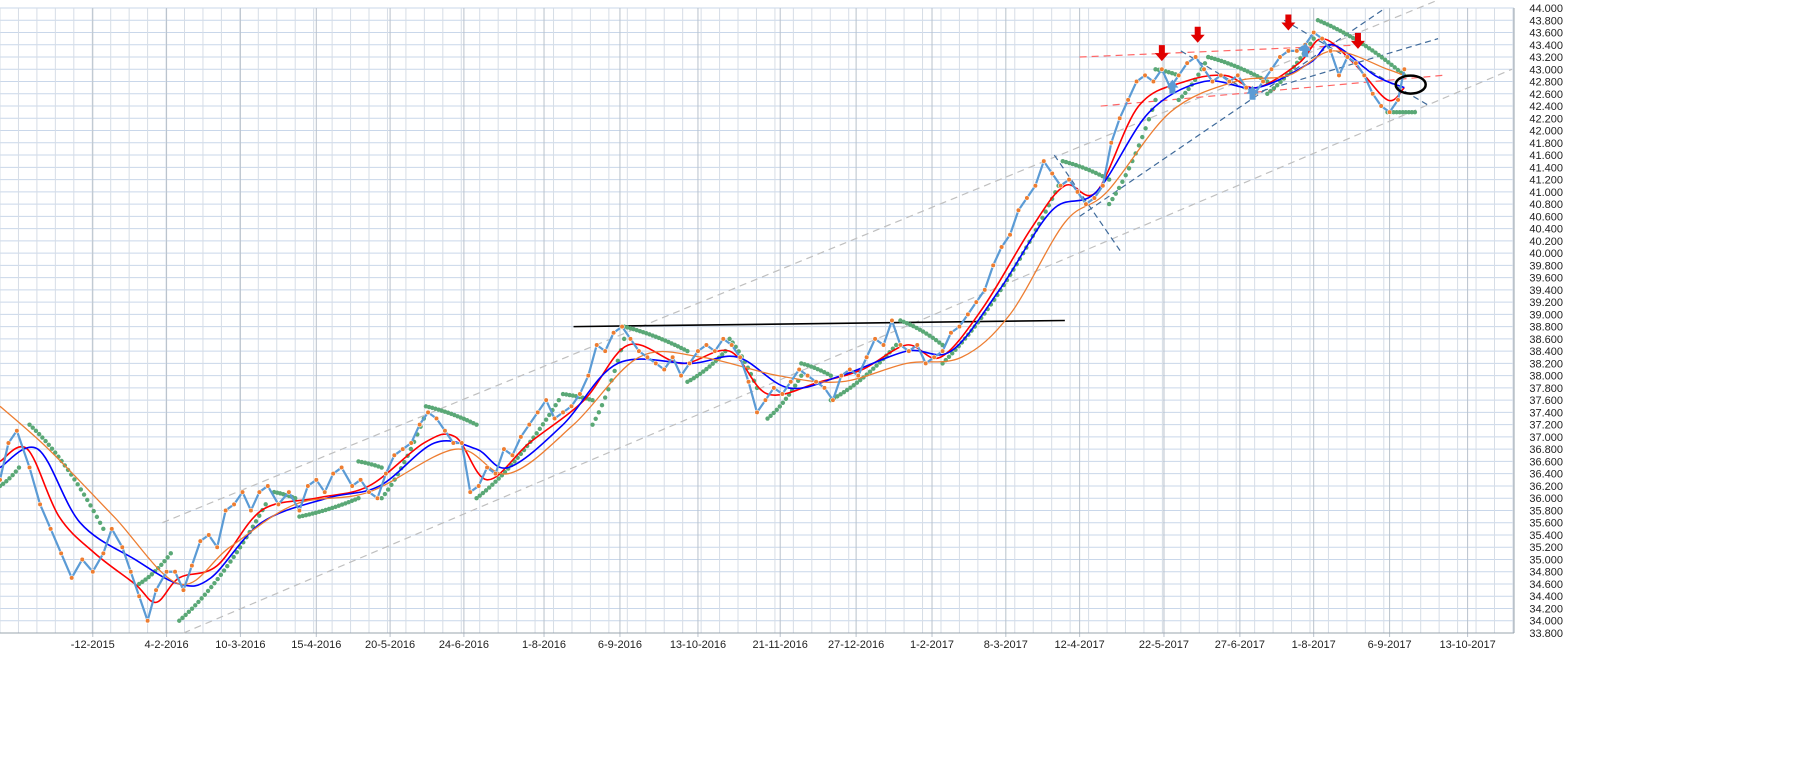 The height and width of the screenshot is (758, 1804). Describe the element at coordinates (1357, 40) in the screenshot. I see `down-arrow-marker` at that location.